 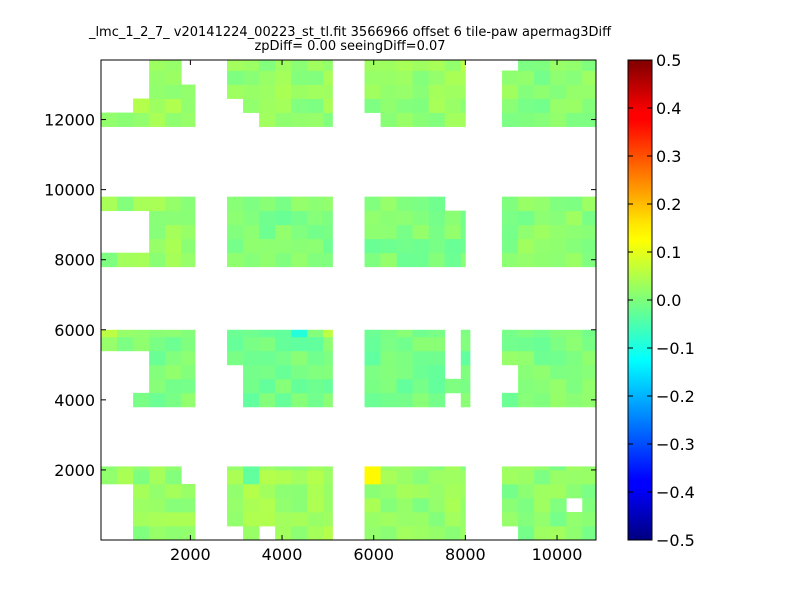 I want to click on colorbar-tick-label: 0.1, so click(x=668, y=252).